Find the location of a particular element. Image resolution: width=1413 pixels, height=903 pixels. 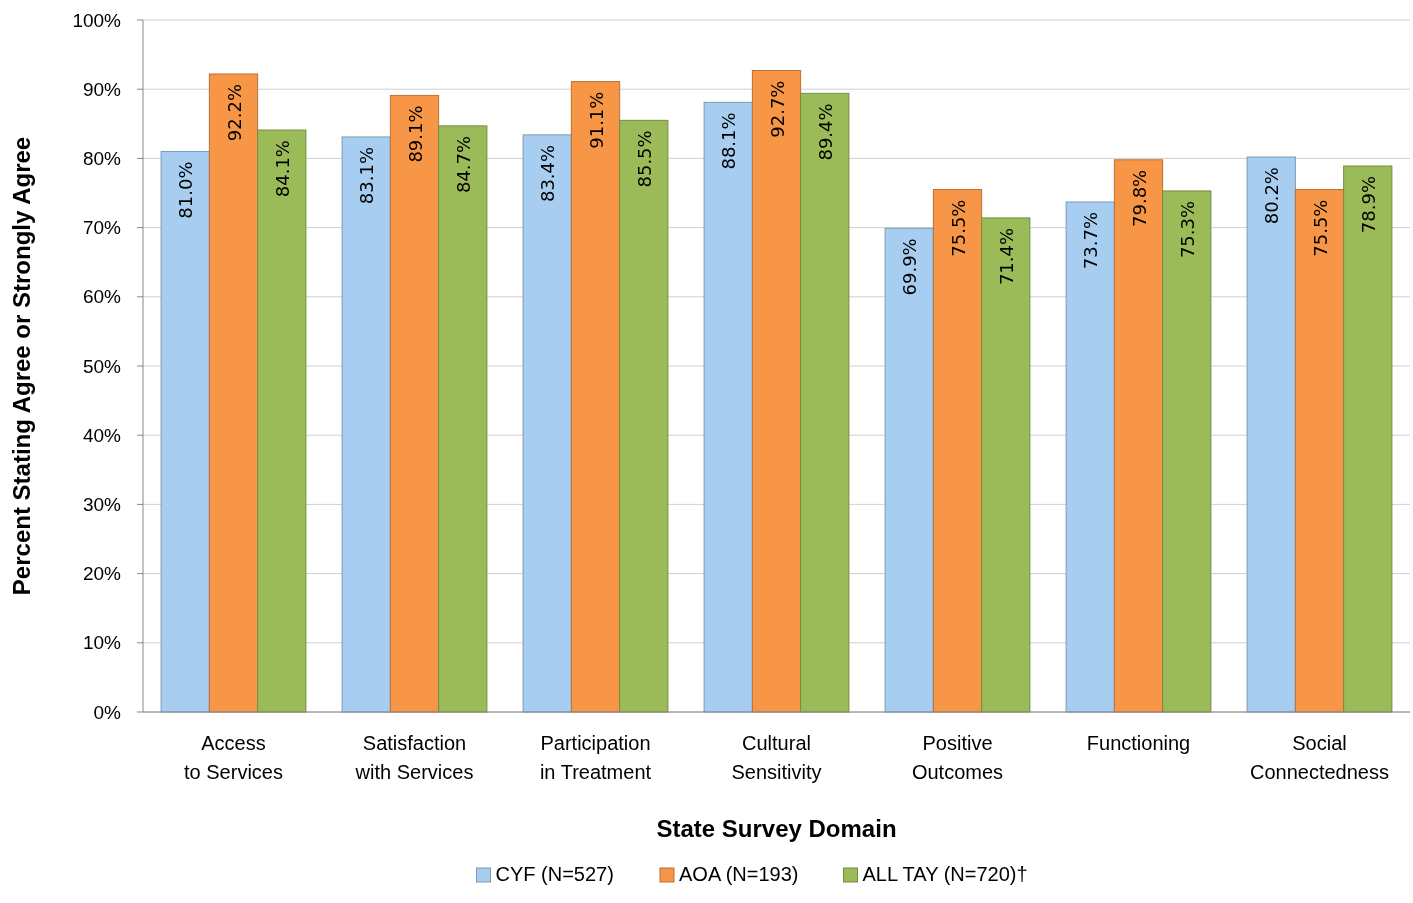

y-tick-label: 90% is located at coordinates (102, 89).